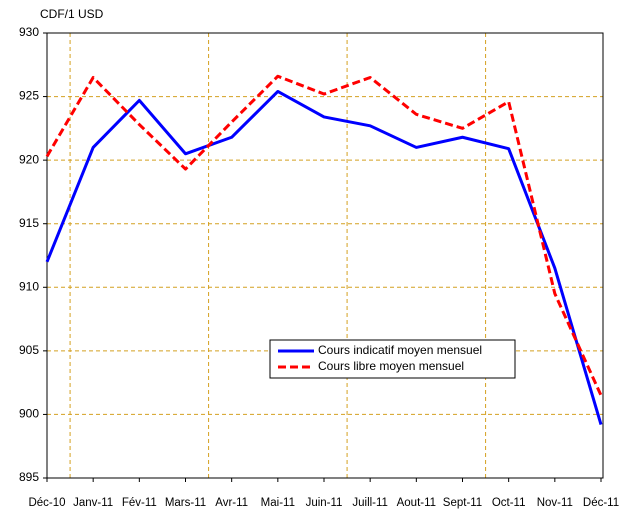 This screenshot has width=637, height=521. I want to click on y-tick-label: 900, so click(29, 414).